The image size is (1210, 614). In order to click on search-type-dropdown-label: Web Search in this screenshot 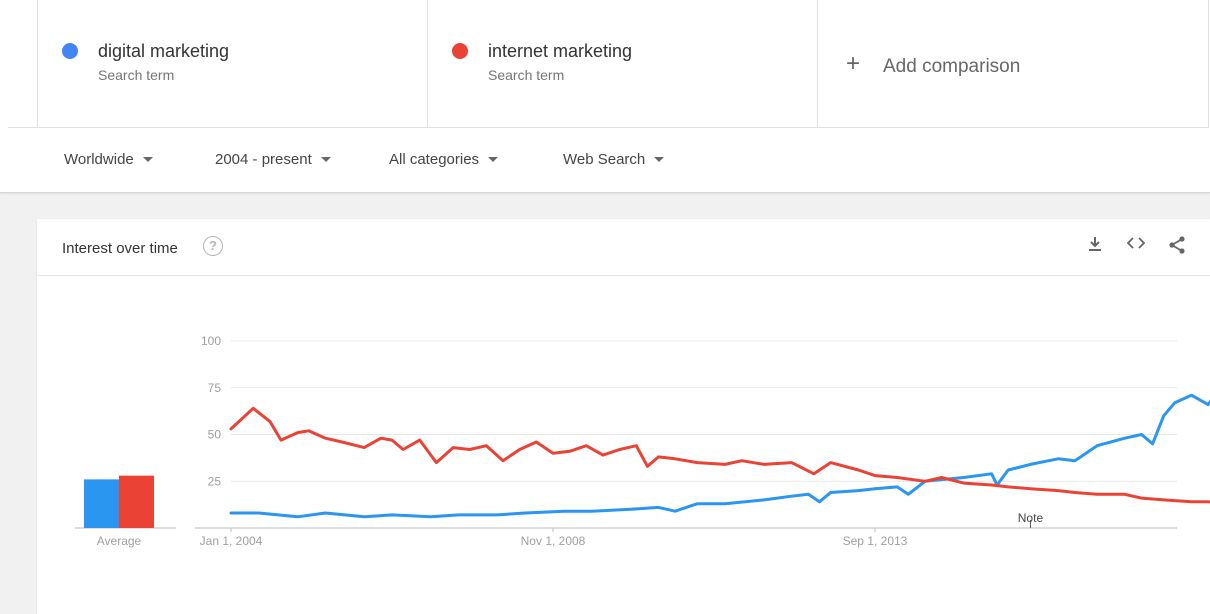, I will do `click(604, 159)`.